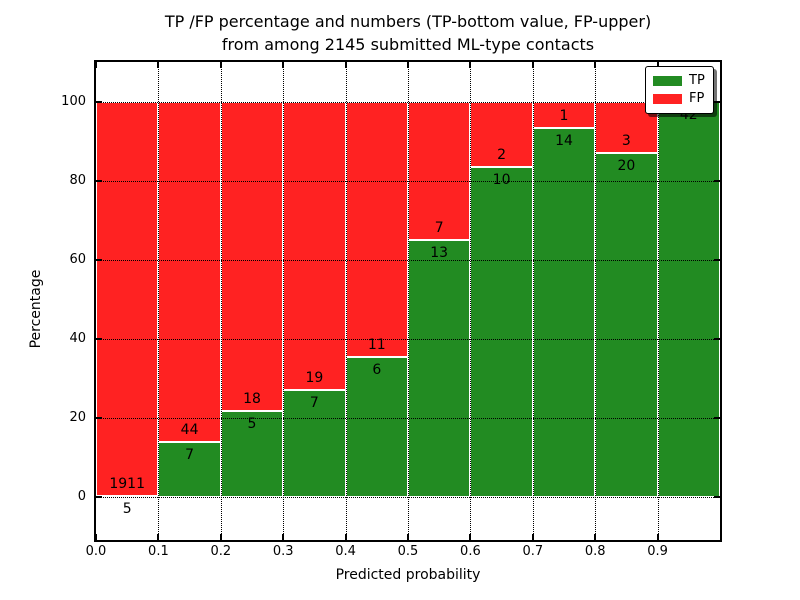  What do you see at coordinates (667, 81) in the screenshot?
I see `legend-swatch-tp-icon` at bounding box center [667, 81].